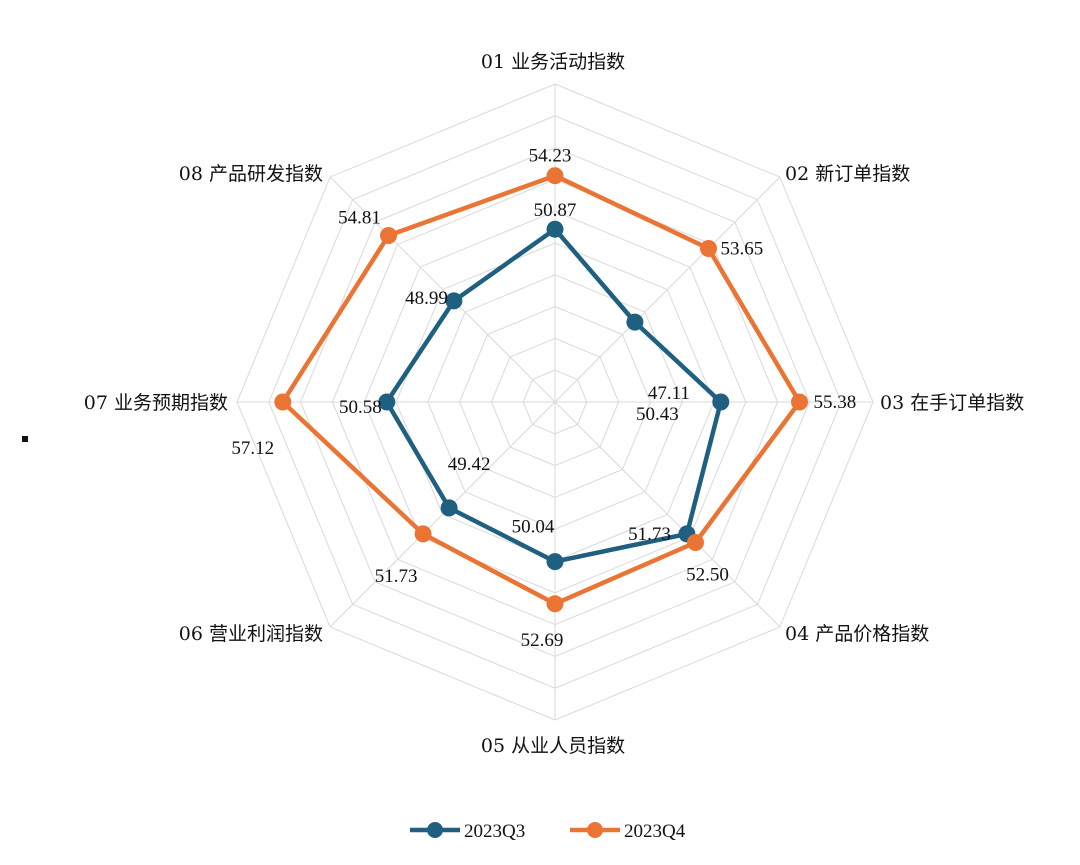 The image size is (1080, 865). I want to click on axis-label-1: 01 业务活动指数, so click(553, 62).